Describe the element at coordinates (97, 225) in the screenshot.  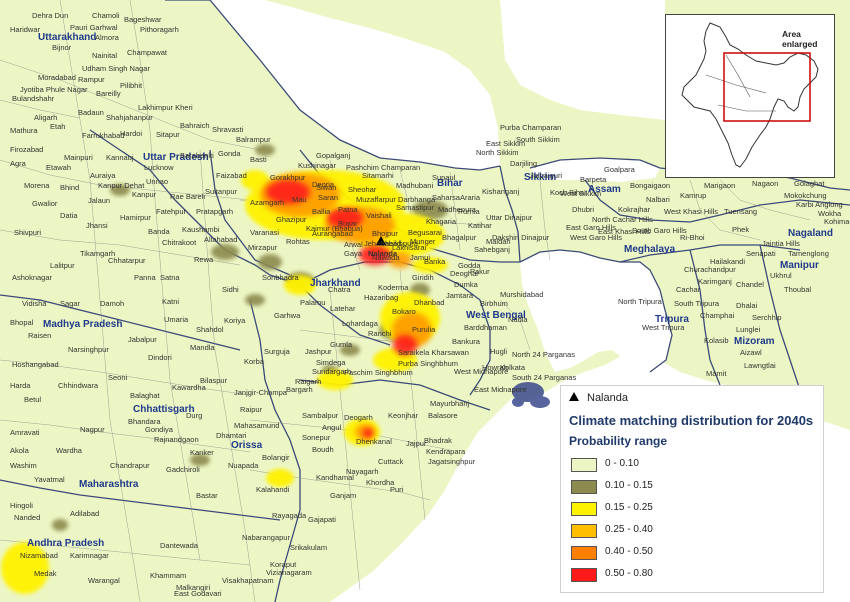
I see `district-label: Jhansi` at that location.